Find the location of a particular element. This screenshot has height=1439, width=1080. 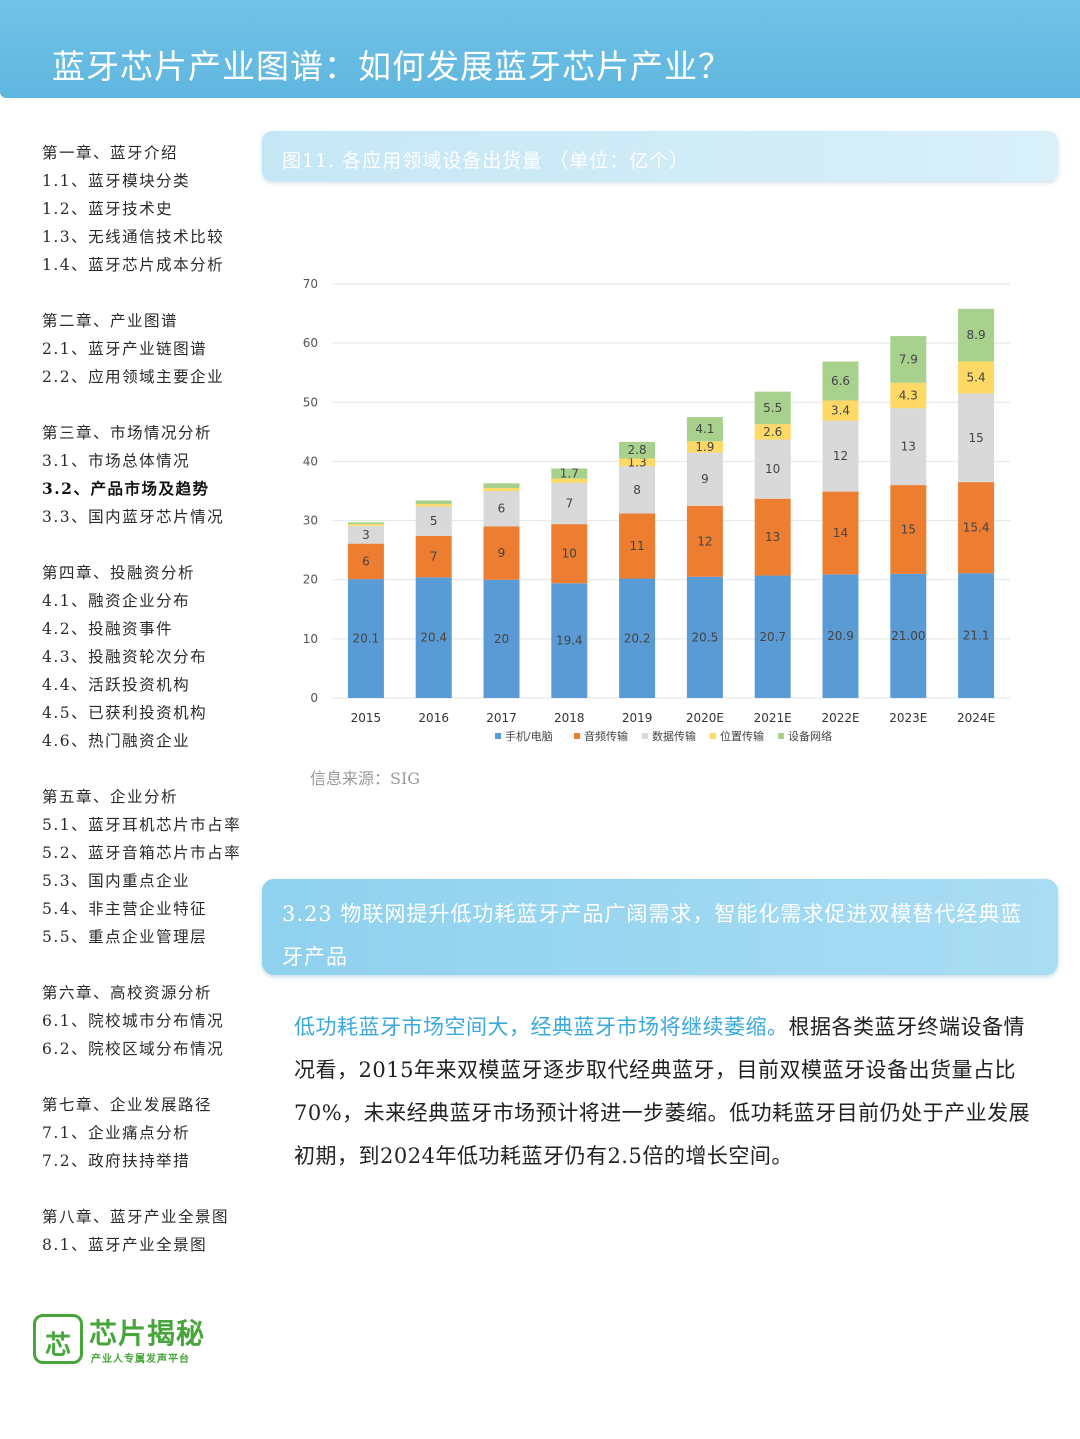

data-label: 4.3 is located at coordinates (908, 395).